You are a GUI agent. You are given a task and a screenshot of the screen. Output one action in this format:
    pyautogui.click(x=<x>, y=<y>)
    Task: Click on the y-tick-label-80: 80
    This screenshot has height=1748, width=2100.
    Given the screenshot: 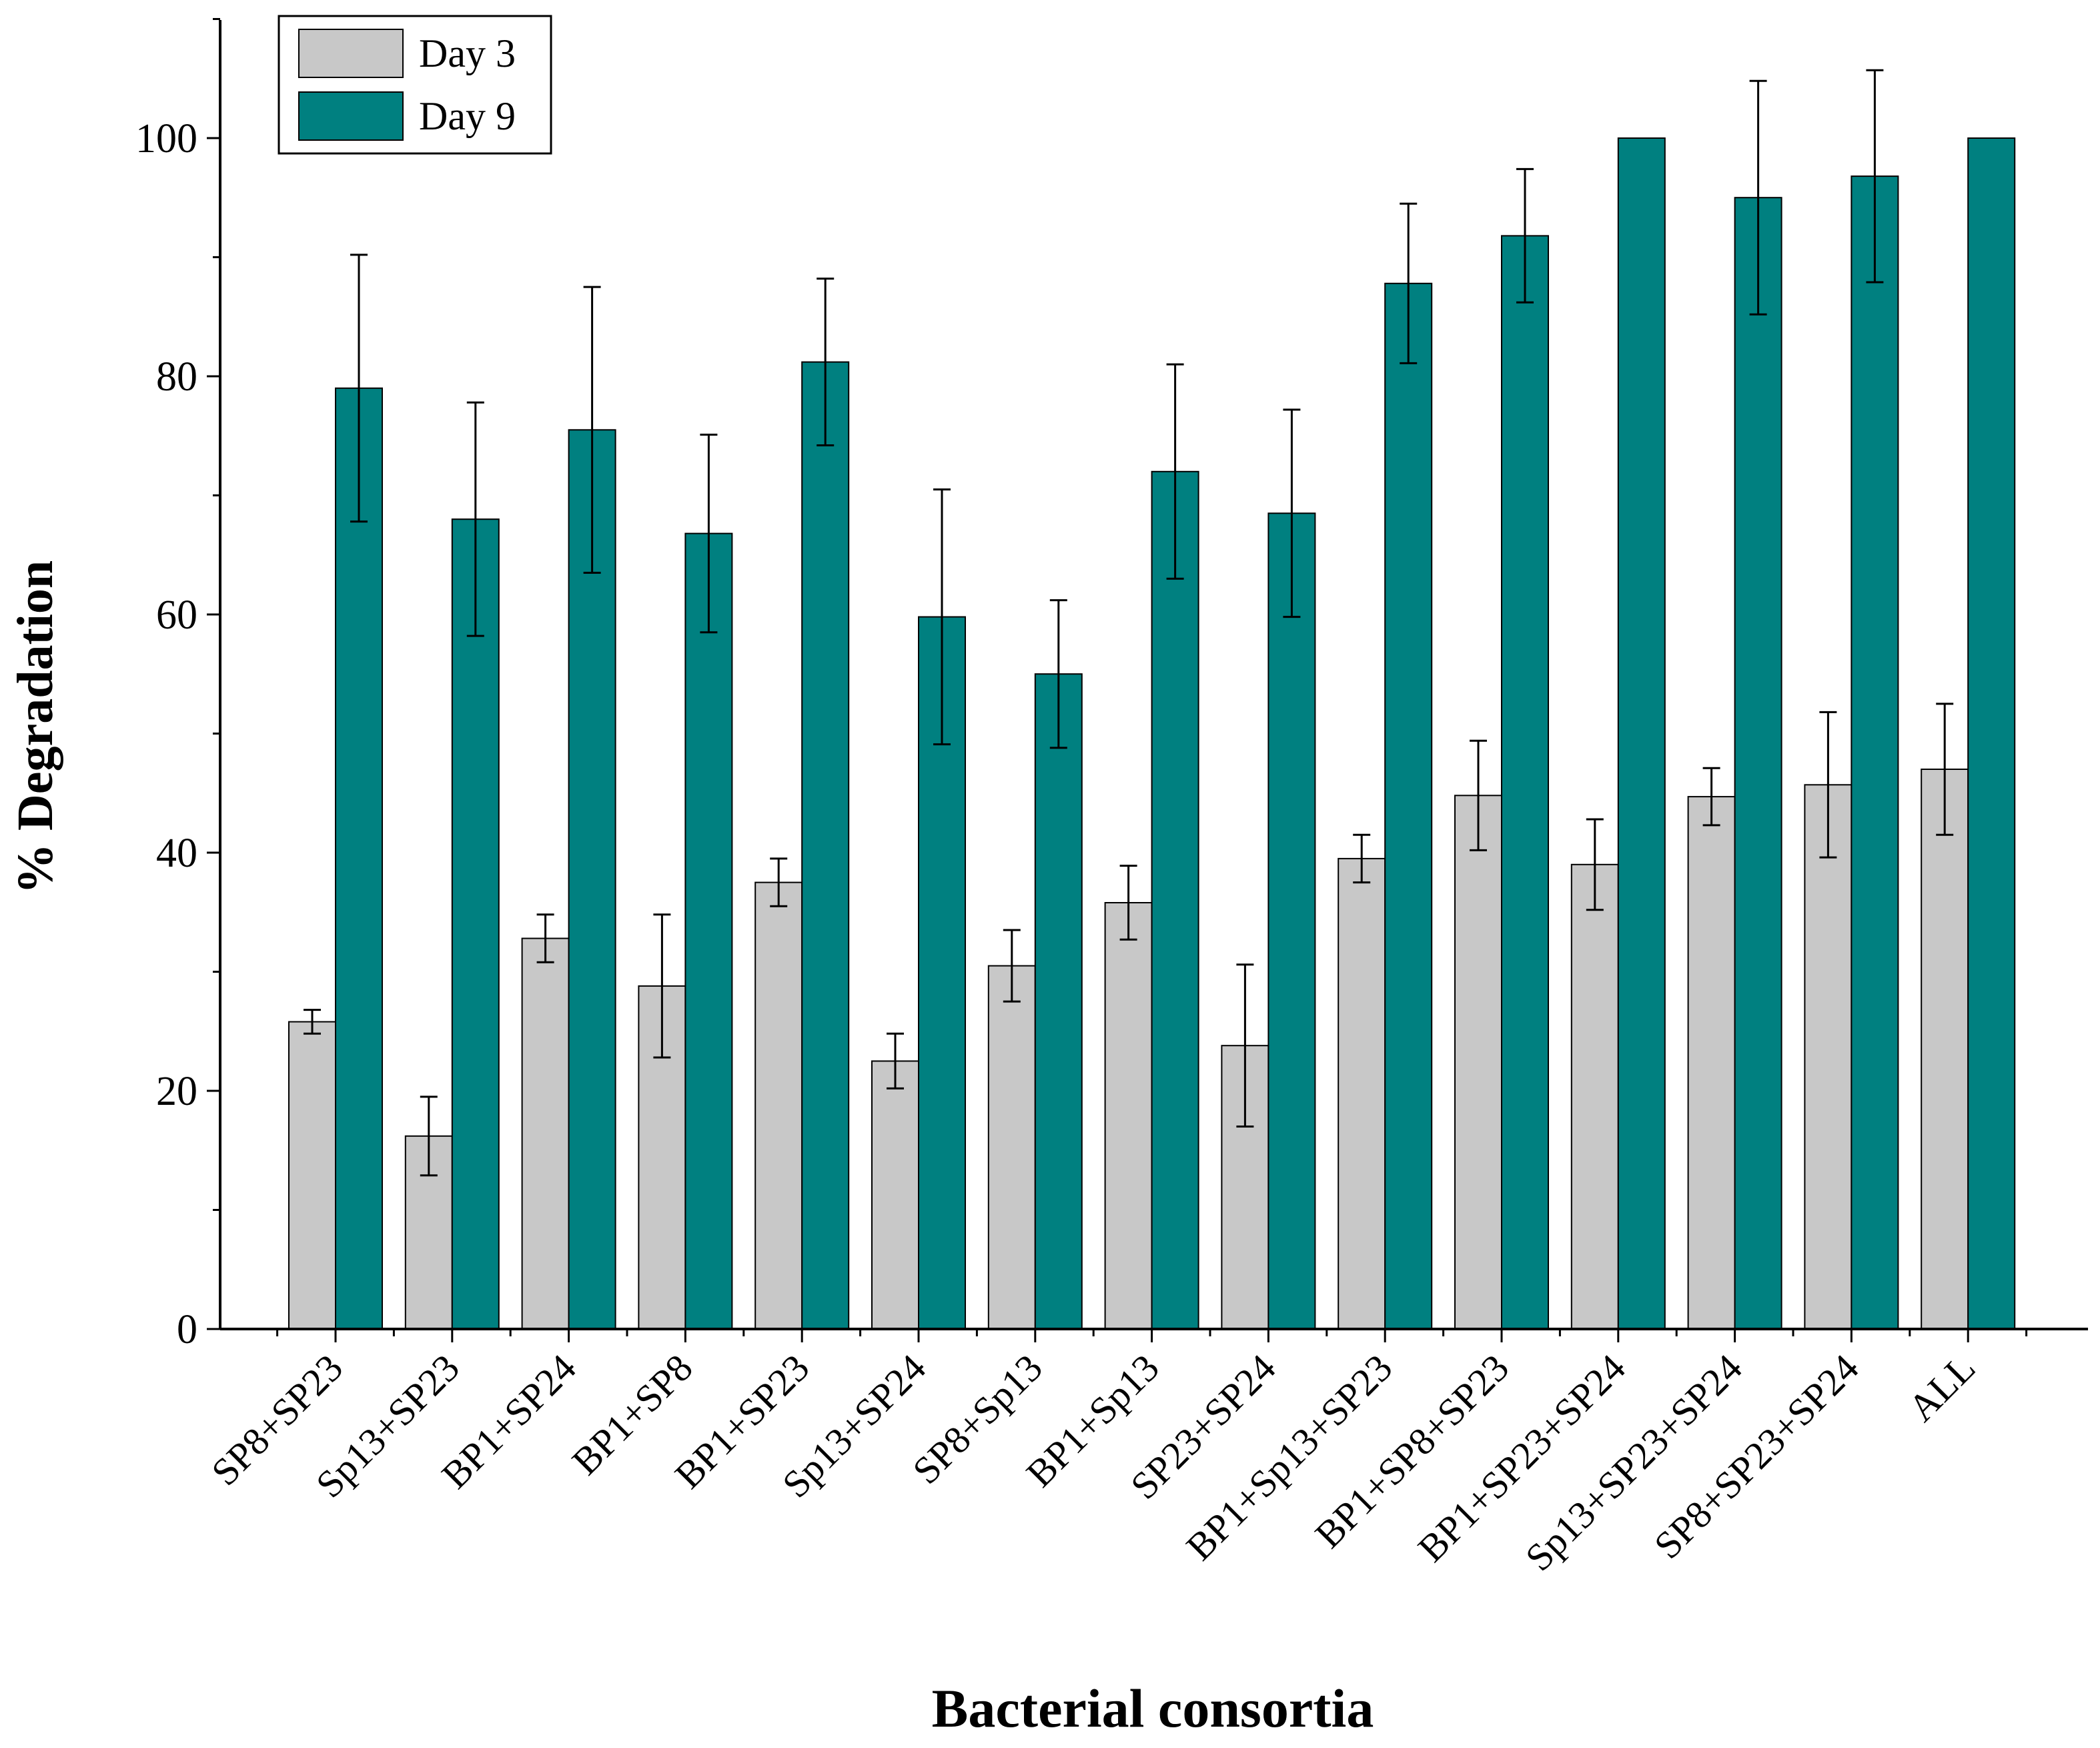 What is the action you would take?
    pyautogui.click(x=176, y=377)
    